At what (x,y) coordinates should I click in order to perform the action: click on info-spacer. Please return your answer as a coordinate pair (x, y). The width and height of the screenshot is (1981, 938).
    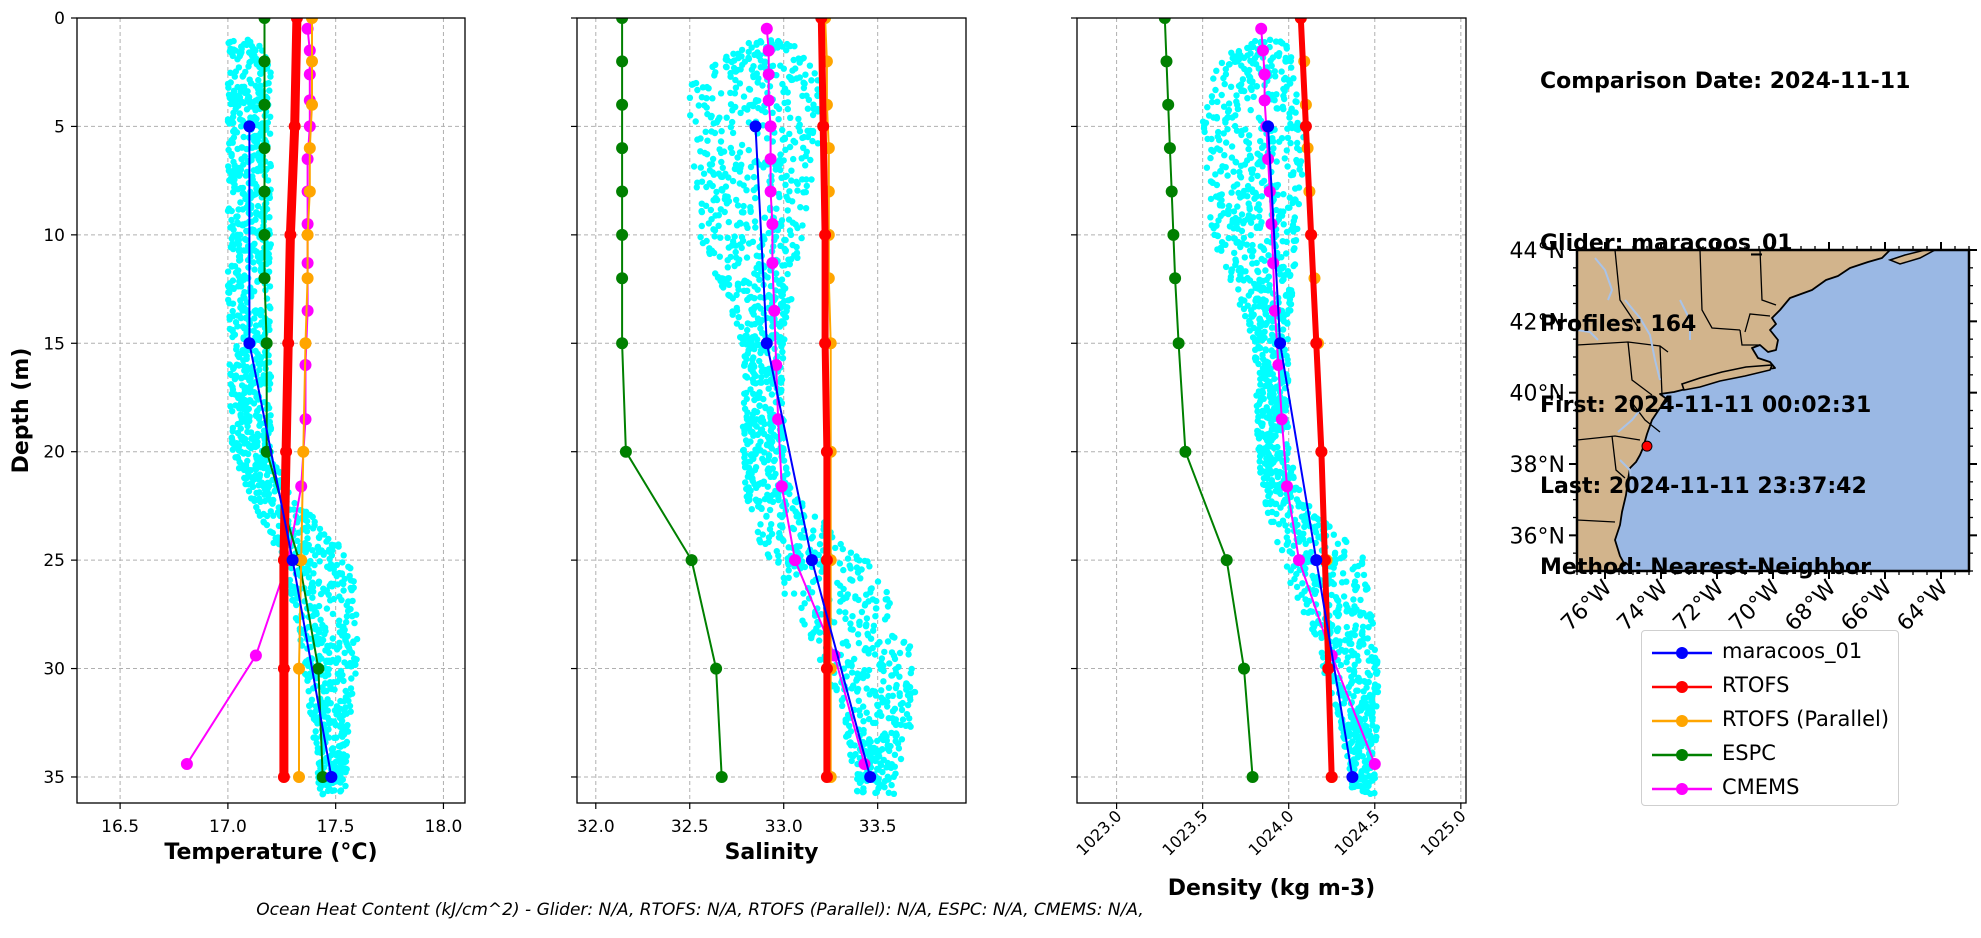
    Looking at the image, I should click on (1725, 162).